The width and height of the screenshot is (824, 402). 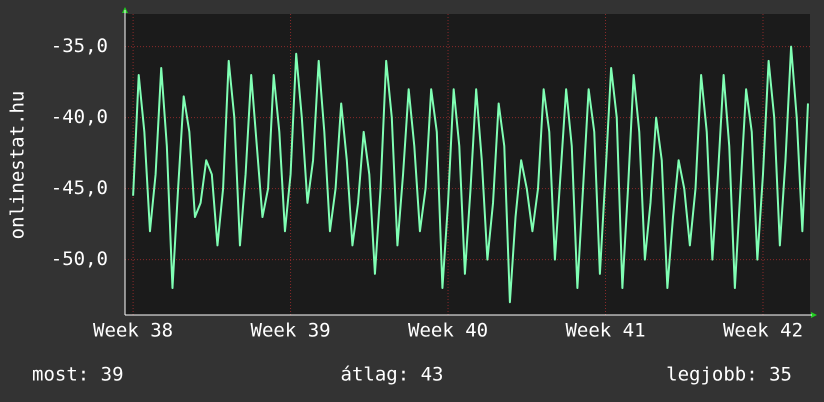 I want to click on axis-arrow, so click(x=814, y=315).